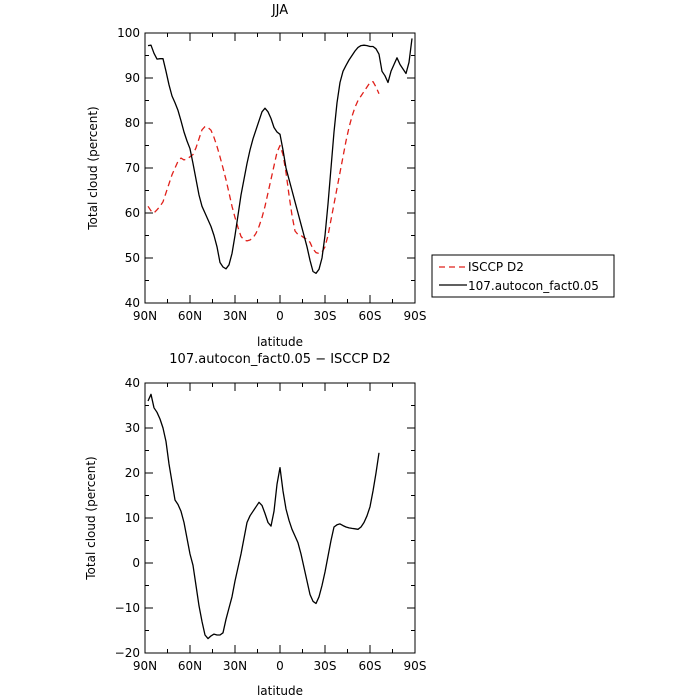 Image resolution: width=700 pixels, height=700 pixels. Describe the element at coordinates (132, 123) in the screenshot. I see `y-tick-label-0-4: 80` at that location.